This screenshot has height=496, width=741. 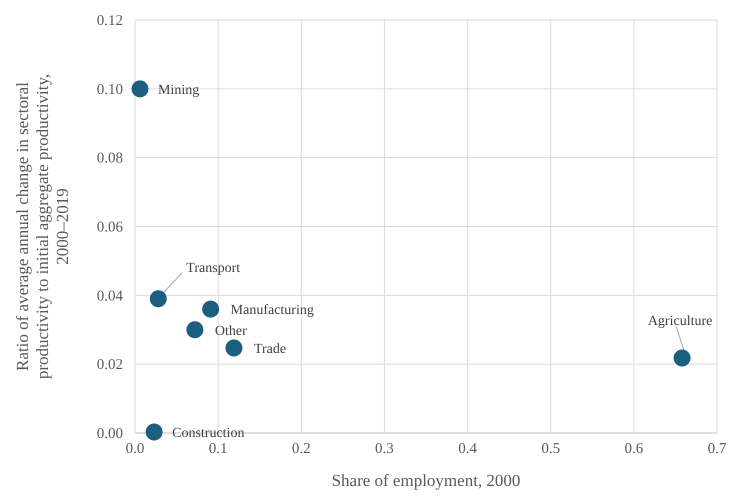 I want to click on y-tick-label: 0.02, so click(x=109, y=365).